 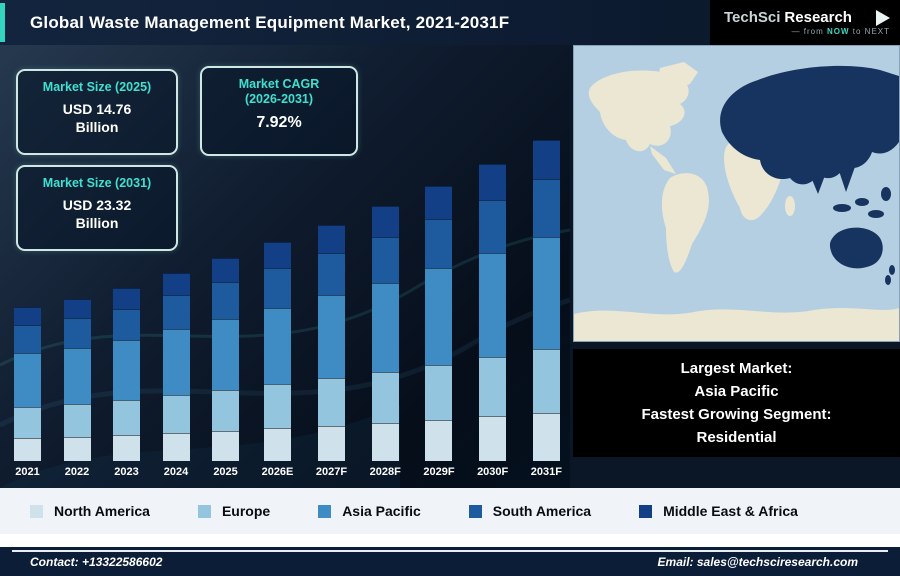 What do you see at coordinates (2, 22) in the screenshot?
I see `teal-accent-bar` at bounding box center [2, 22].